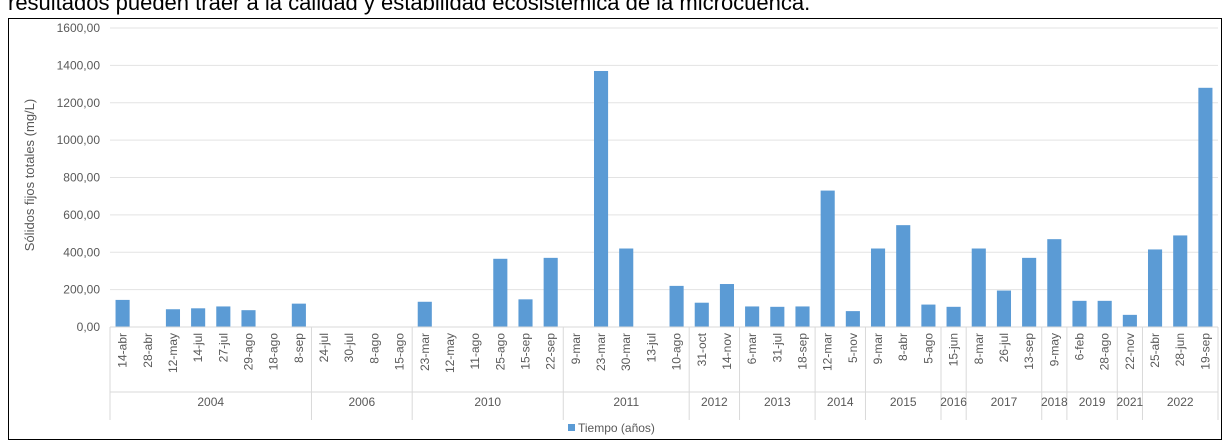 The image size is (1227, 445). What do you see at coordinates (1155, 350) in the screenshot?
I see `x-tick-label: 25-abr` at bounding box center [1155, 350].